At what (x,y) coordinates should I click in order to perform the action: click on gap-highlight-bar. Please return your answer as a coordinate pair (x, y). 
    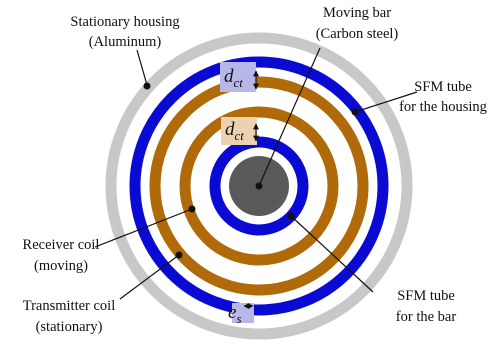
    Looking at the image, I should click on (239, 131).